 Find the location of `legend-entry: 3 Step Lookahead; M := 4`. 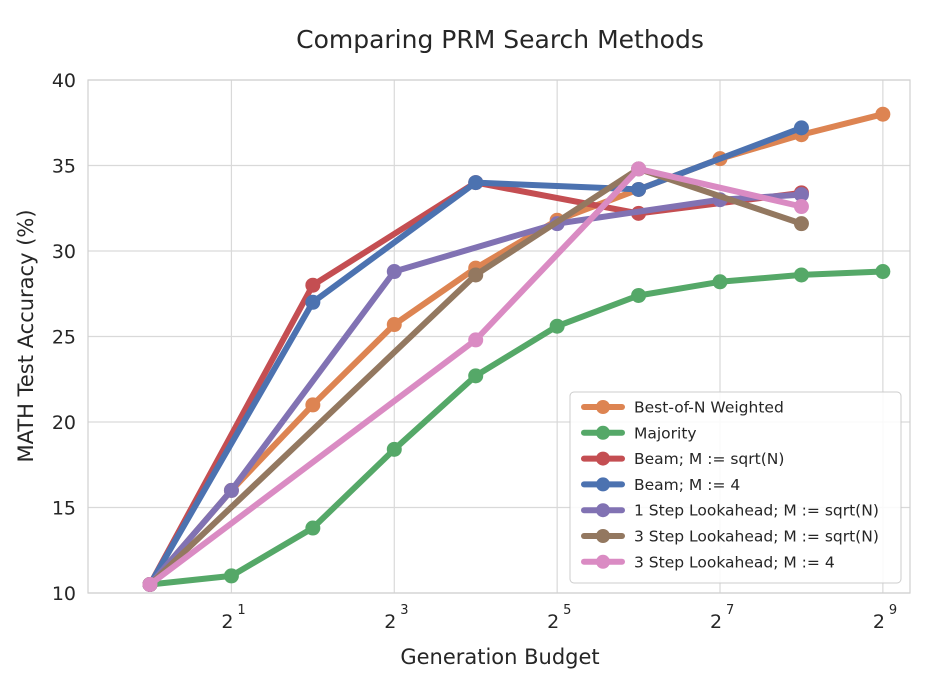

legend-entry: 3 Step Lookahead; M := 4 is located at coordinates (708, 562).